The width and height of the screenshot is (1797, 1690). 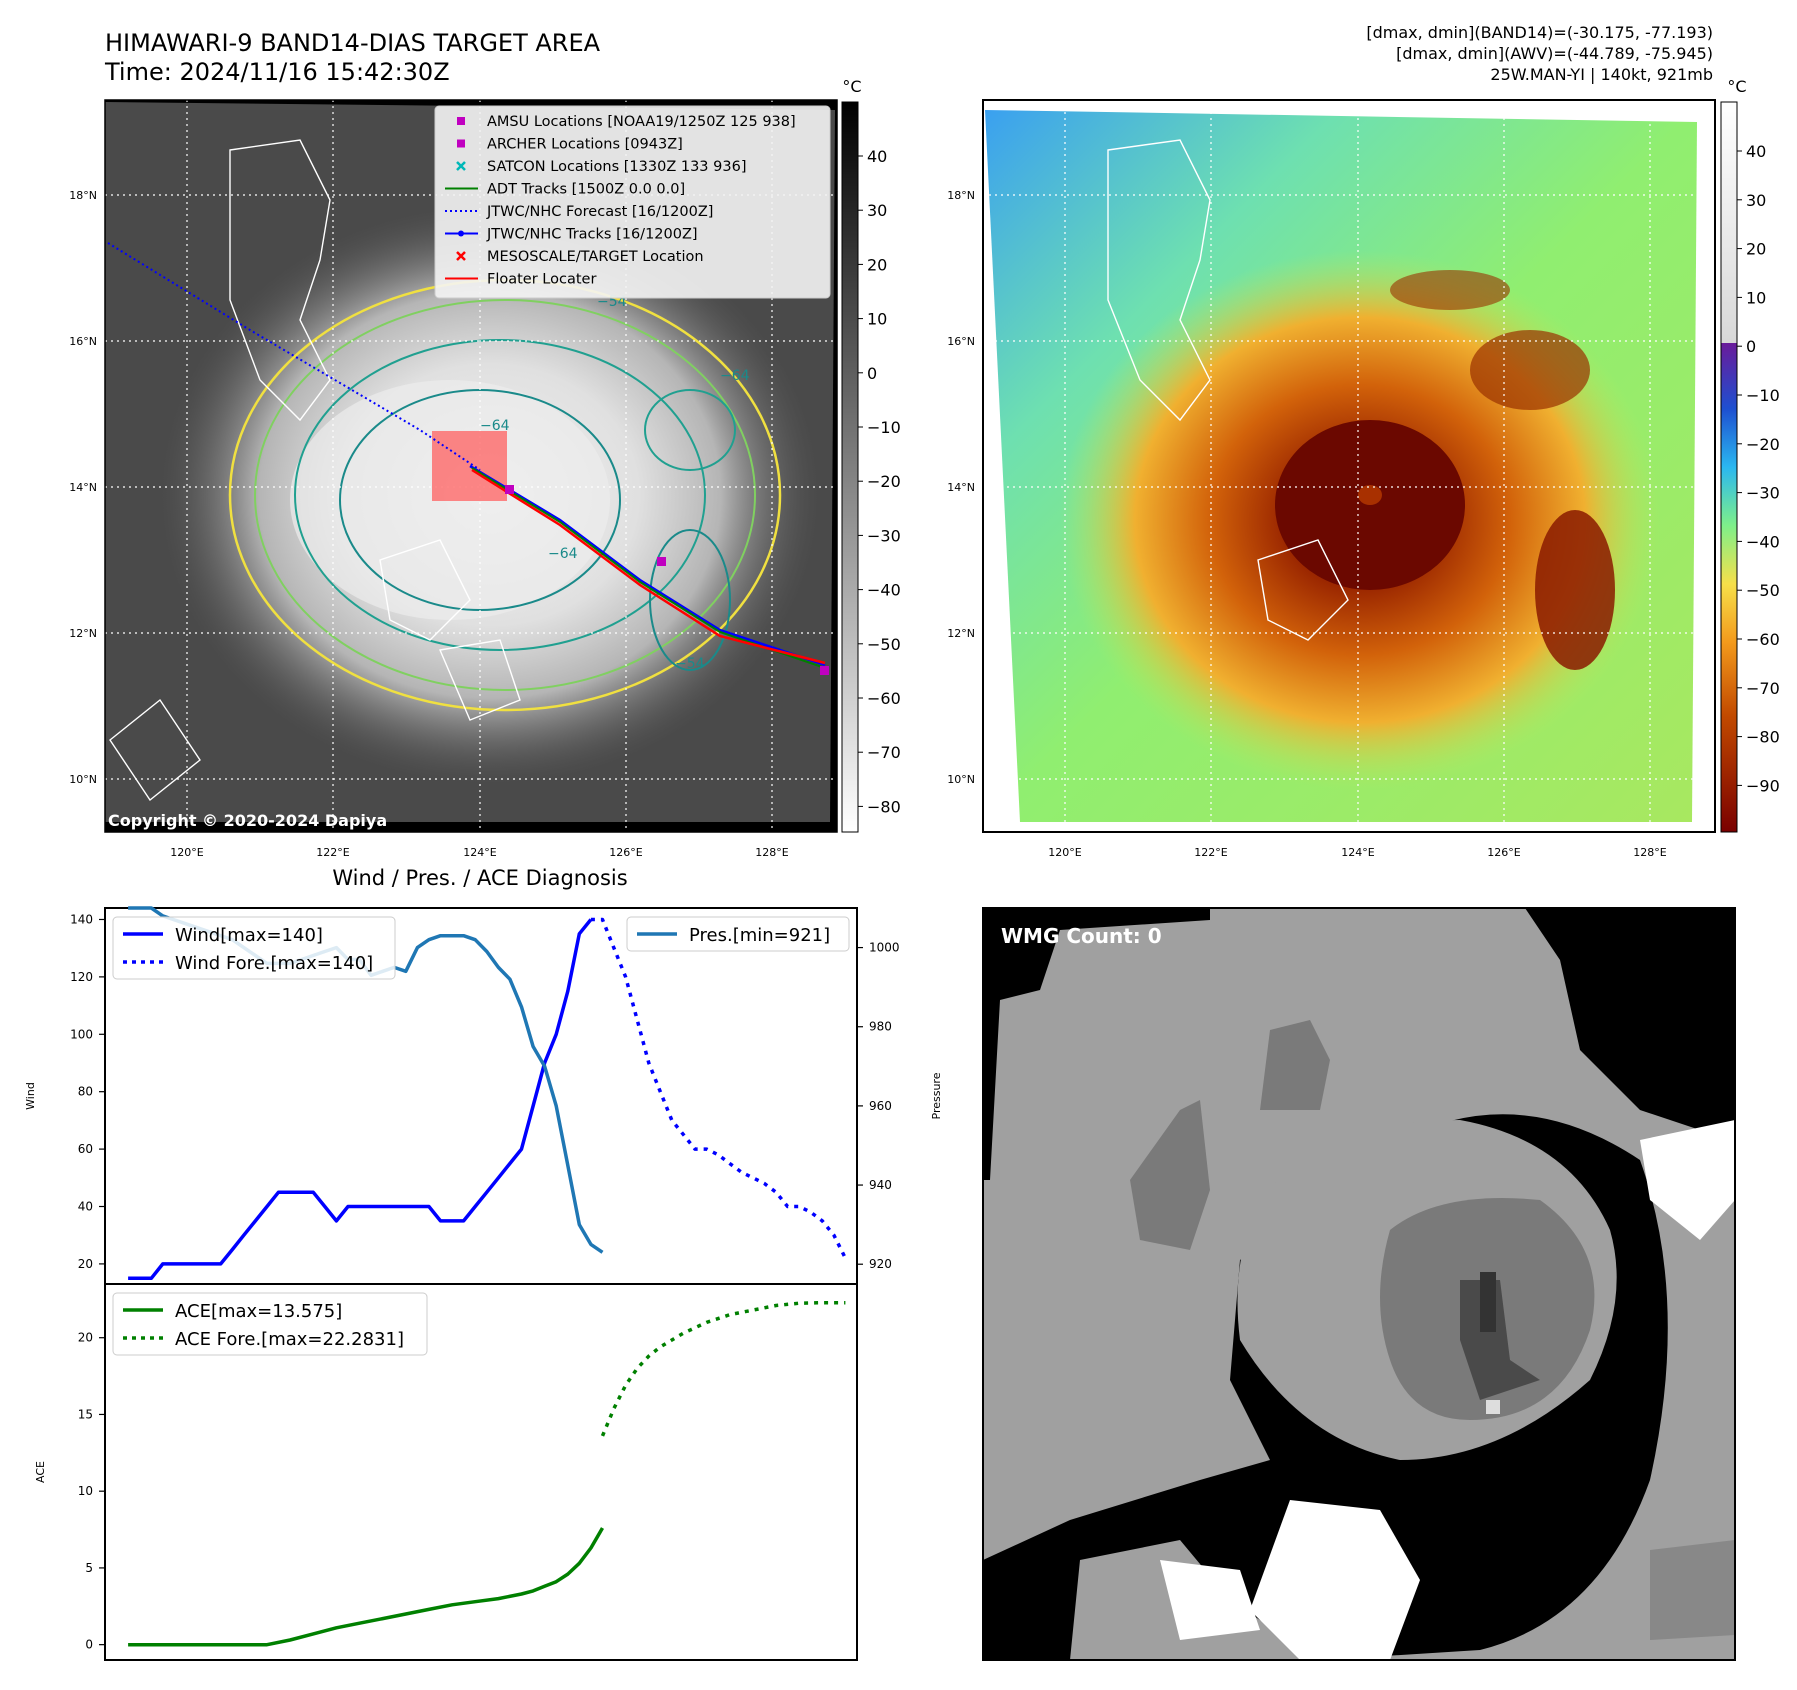 What do you see at coordinates (1763, 785) in the screenshot?
I see `colorbar-tick-label: −90` at bounding box center [1763, 785].